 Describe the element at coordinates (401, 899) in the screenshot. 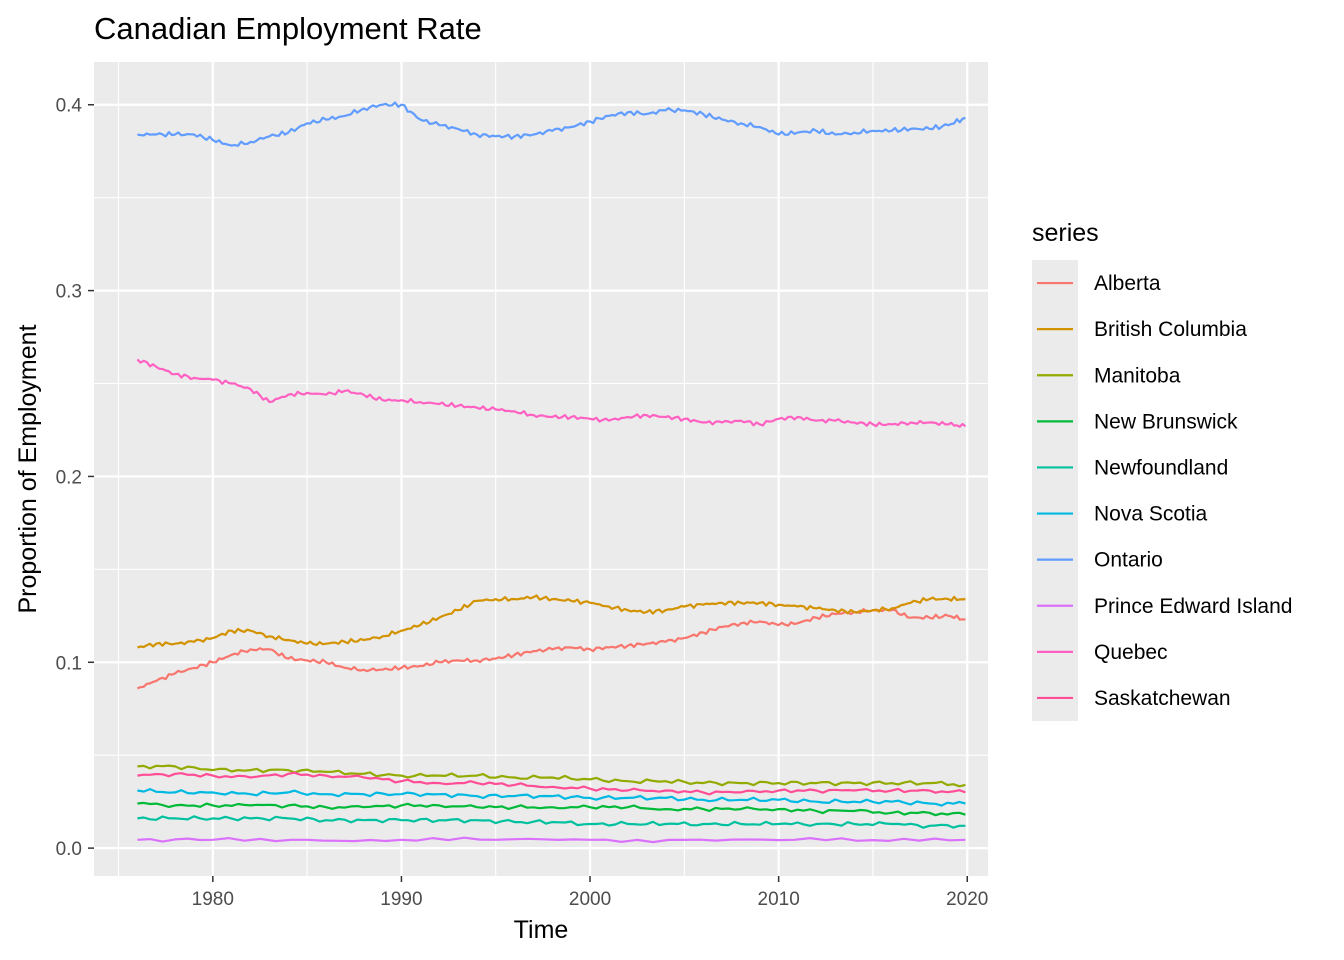

I see `x-tick-label: 1990` at that location.